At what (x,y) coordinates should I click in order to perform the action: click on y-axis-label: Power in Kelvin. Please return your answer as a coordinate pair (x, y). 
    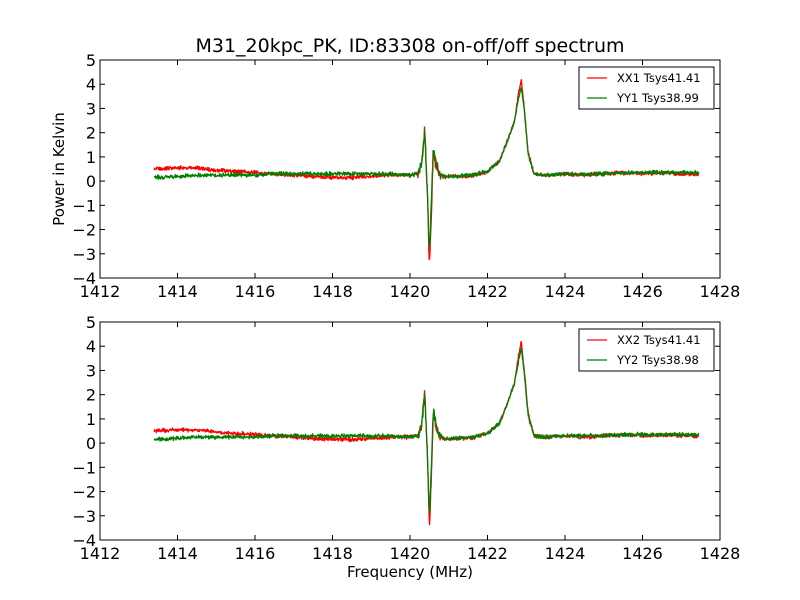
    Looking at the image, I should click on (59, 169).